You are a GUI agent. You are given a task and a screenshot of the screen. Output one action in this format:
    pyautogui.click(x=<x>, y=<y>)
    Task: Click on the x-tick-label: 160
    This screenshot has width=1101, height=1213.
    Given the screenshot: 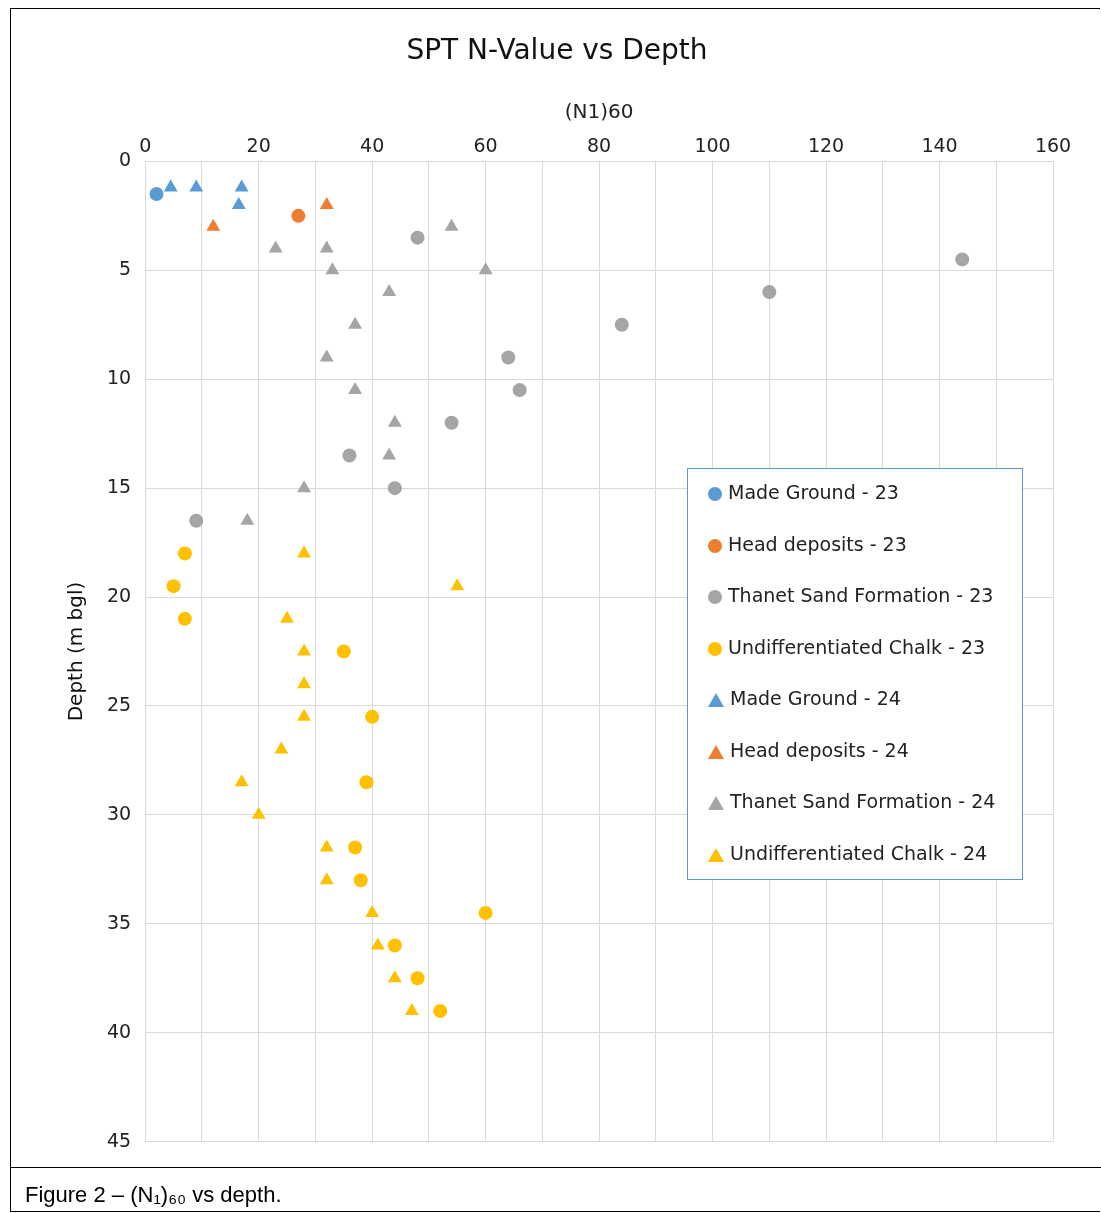 What is the action you would take?
    pyautogui.click(x=1053, y=144)
    